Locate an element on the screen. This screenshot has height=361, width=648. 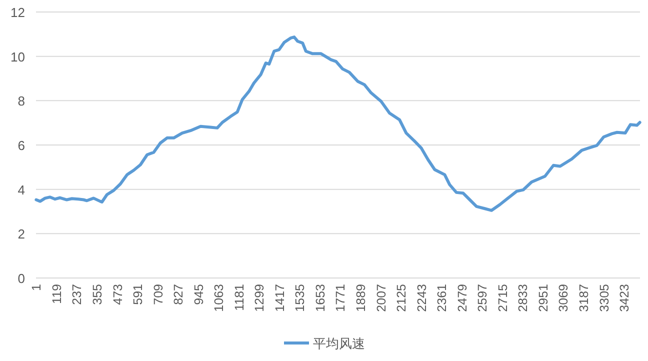
y-tick-label: 4 is located at coordinates (21, 190).